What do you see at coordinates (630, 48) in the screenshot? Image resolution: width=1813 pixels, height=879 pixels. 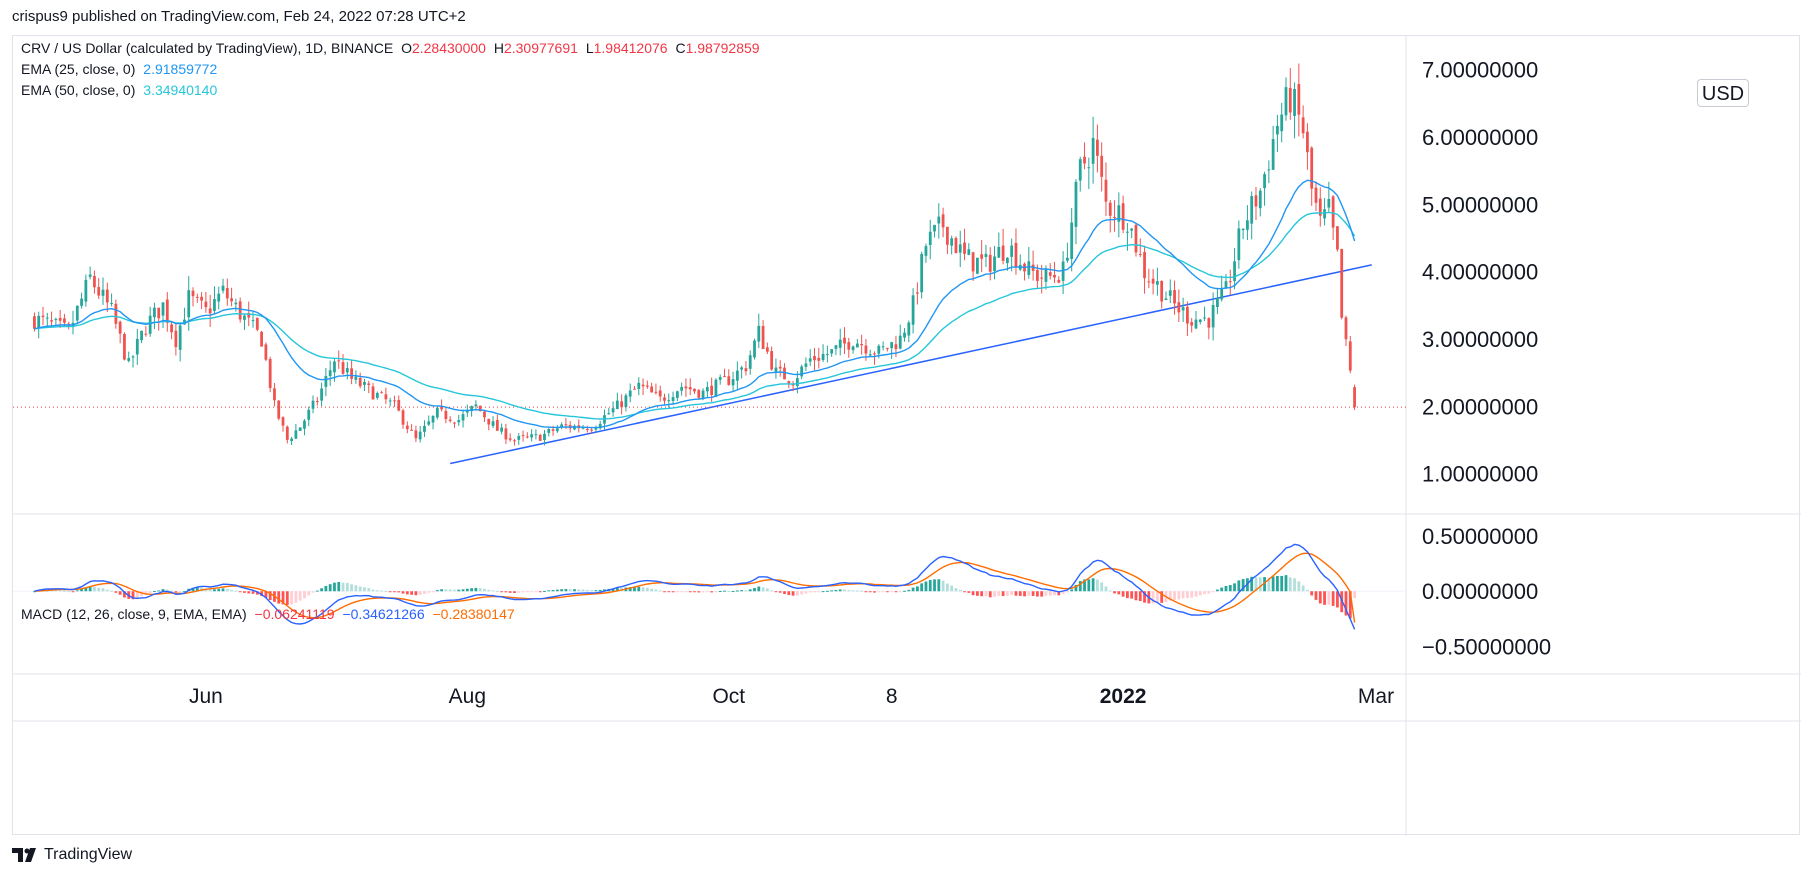 I see `low-value: 1.98412076` at bounding box center [630, 48].